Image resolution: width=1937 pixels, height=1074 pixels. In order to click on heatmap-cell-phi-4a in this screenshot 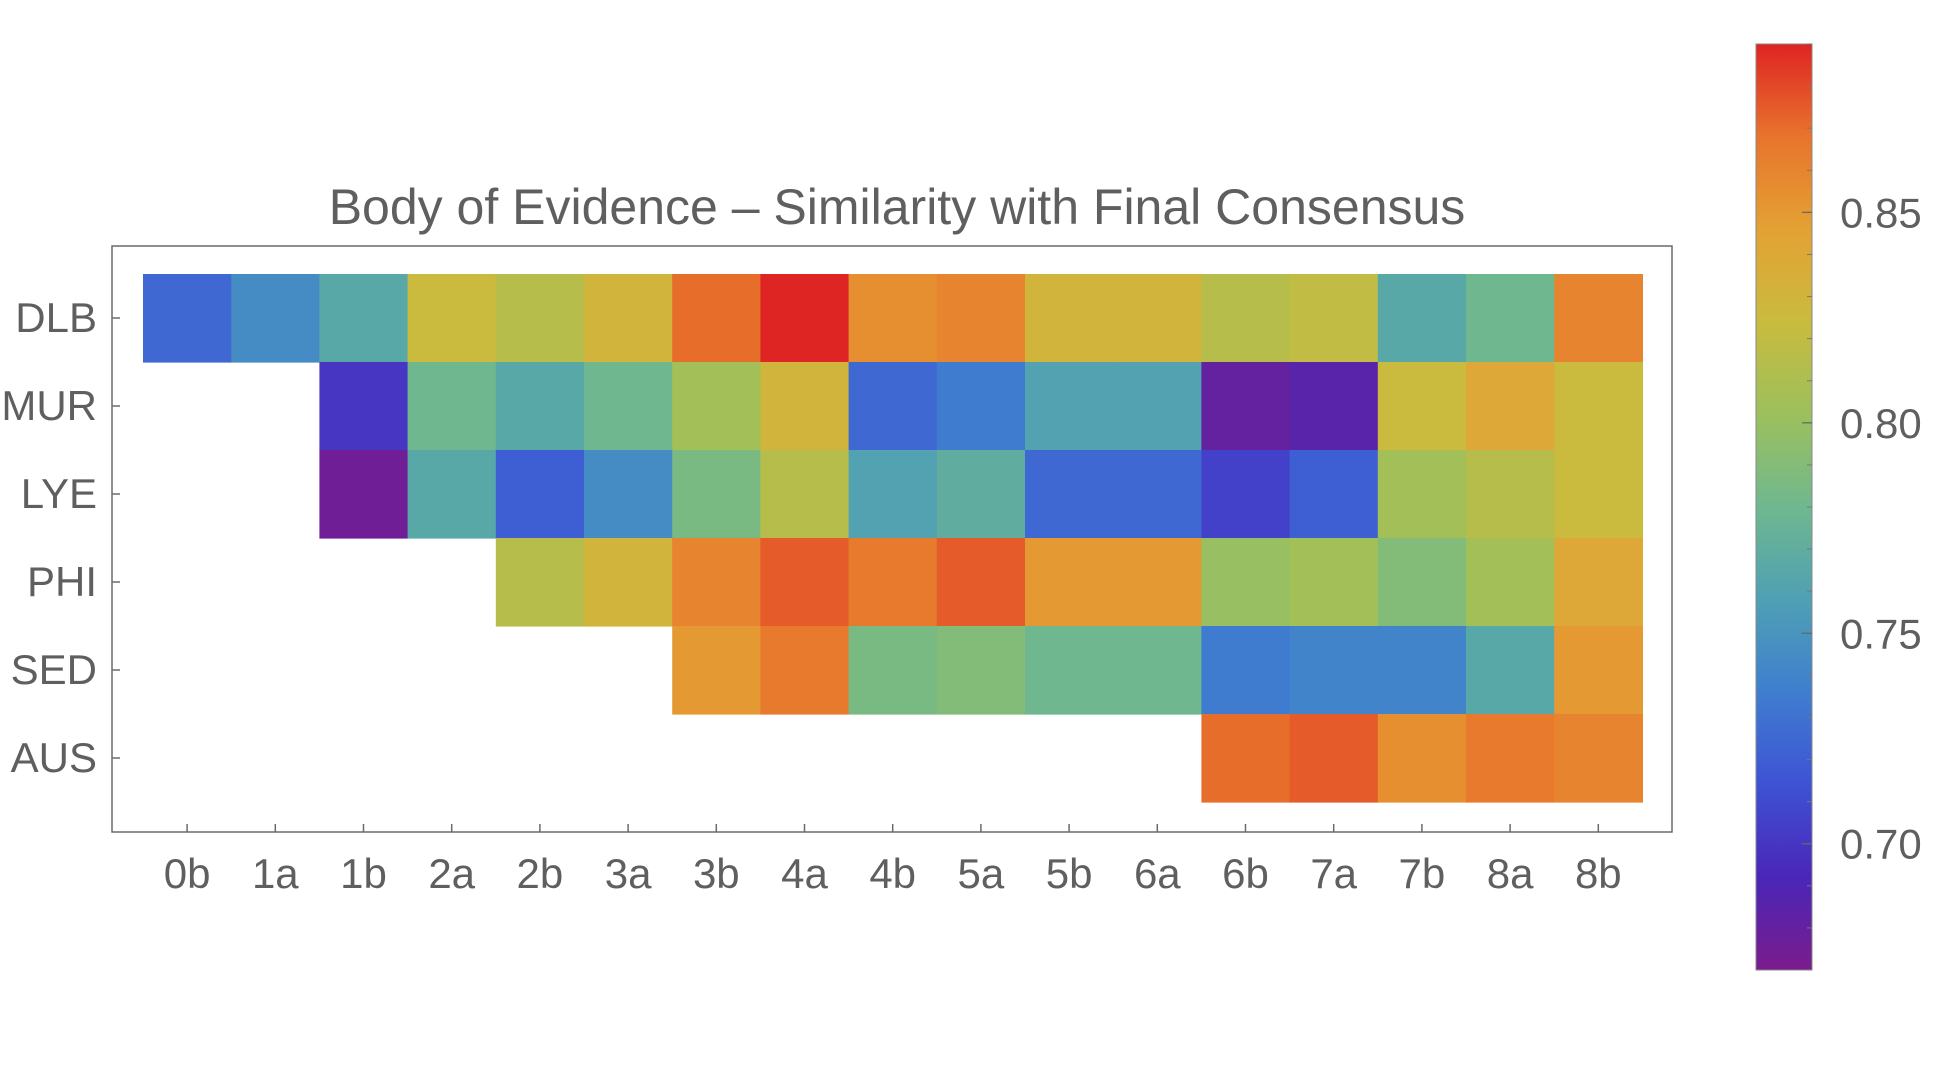, I will do `click(805, 582)`.